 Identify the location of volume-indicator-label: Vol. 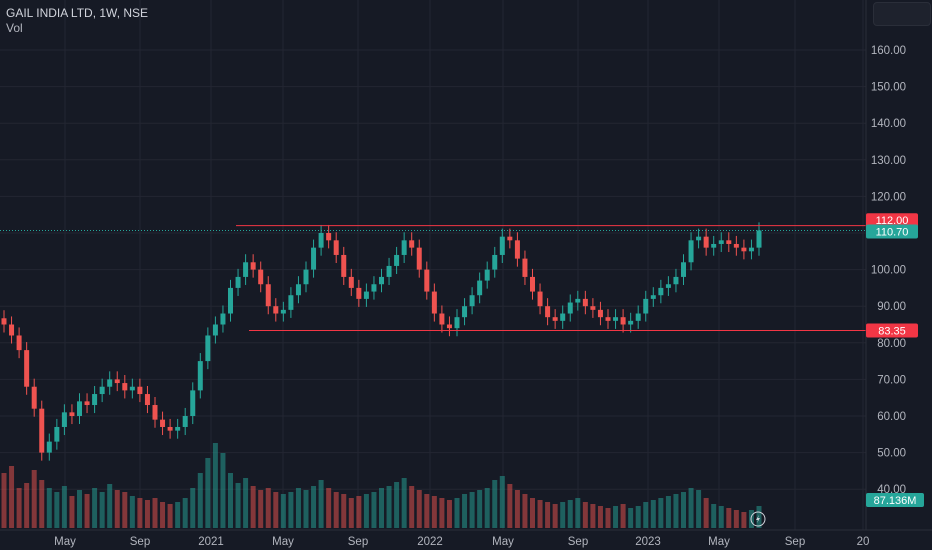
(14, 28).